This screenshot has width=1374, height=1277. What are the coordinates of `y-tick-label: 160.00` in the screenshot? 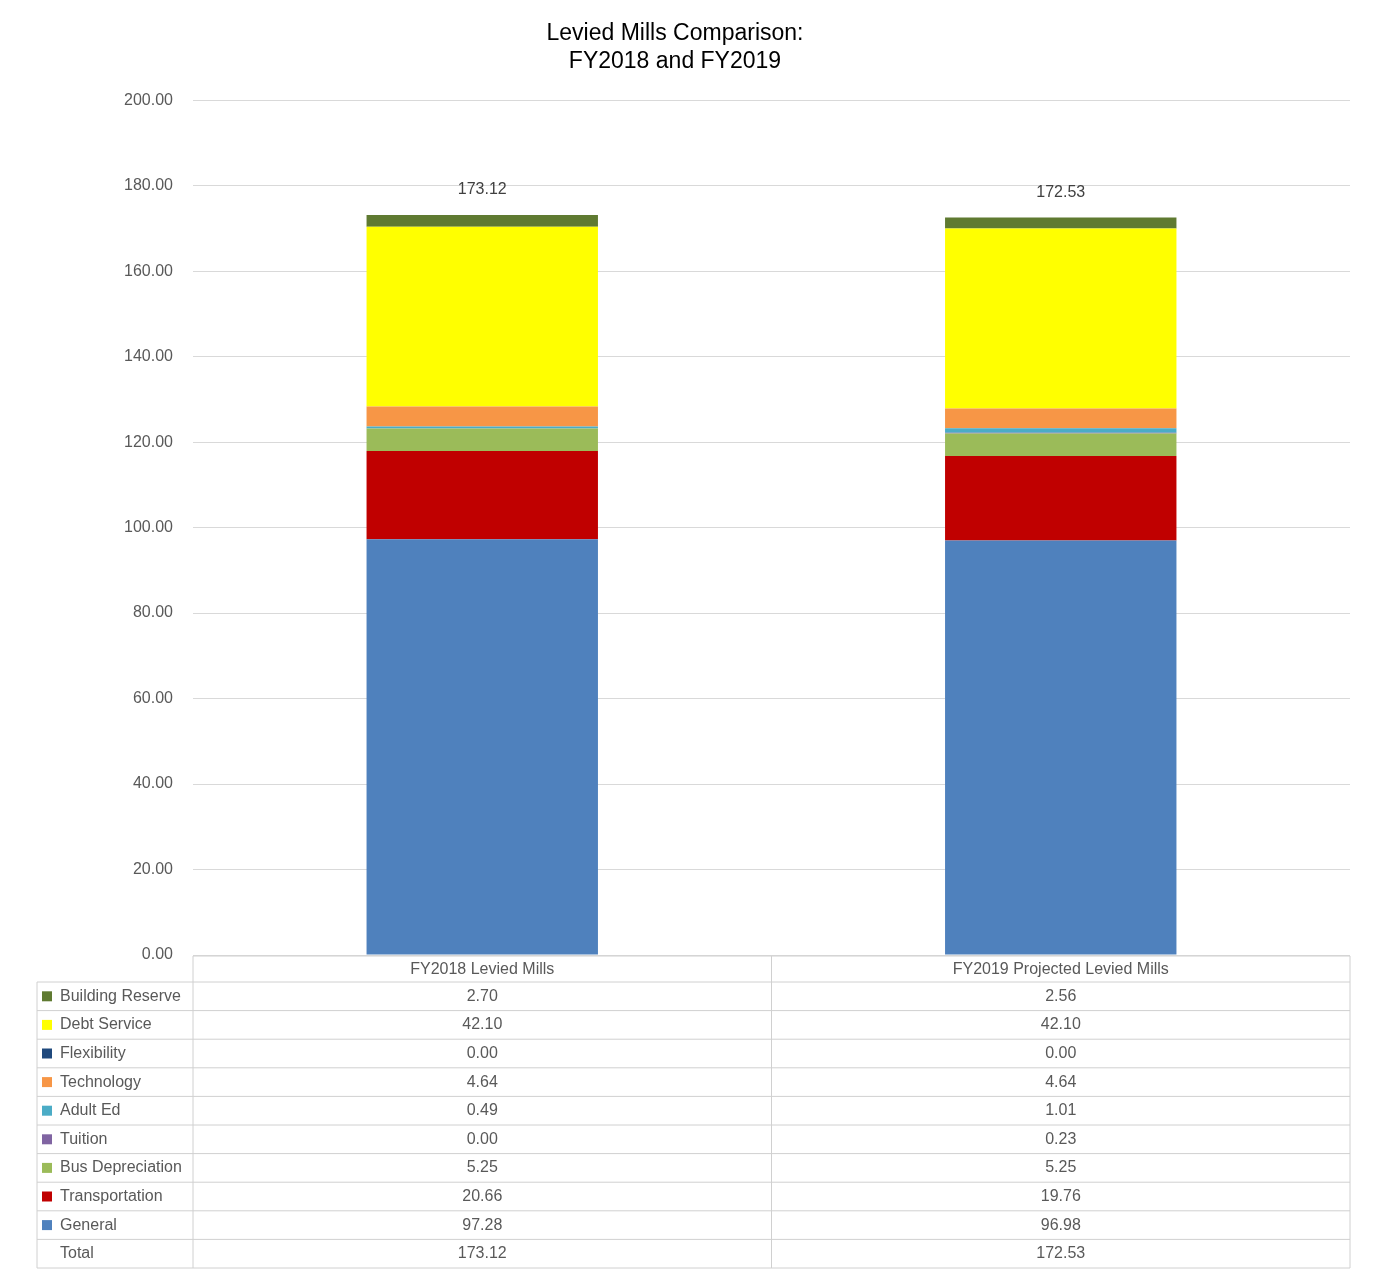 It's located at (149, 270).